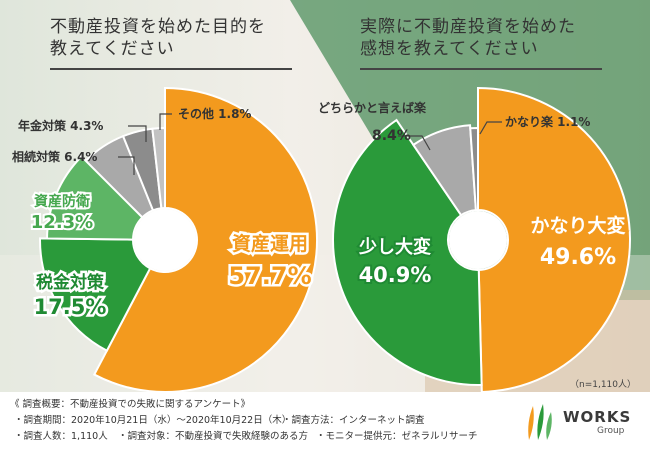  What do you see at coordinates (481, 69) in the screenshot?
I see `right-title-underline` at bounding box center [481, 69].